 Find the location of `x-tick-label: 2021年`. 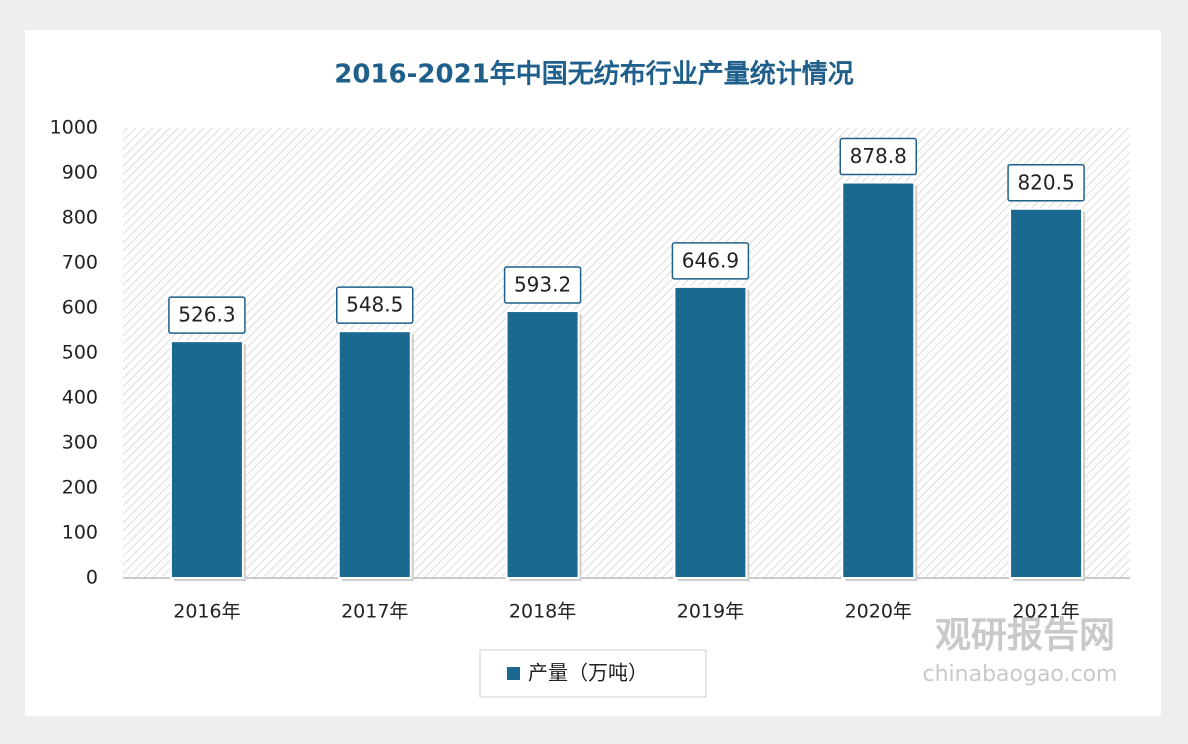

x-tick-label: 2021年 is located at coordinates (1045, 612).